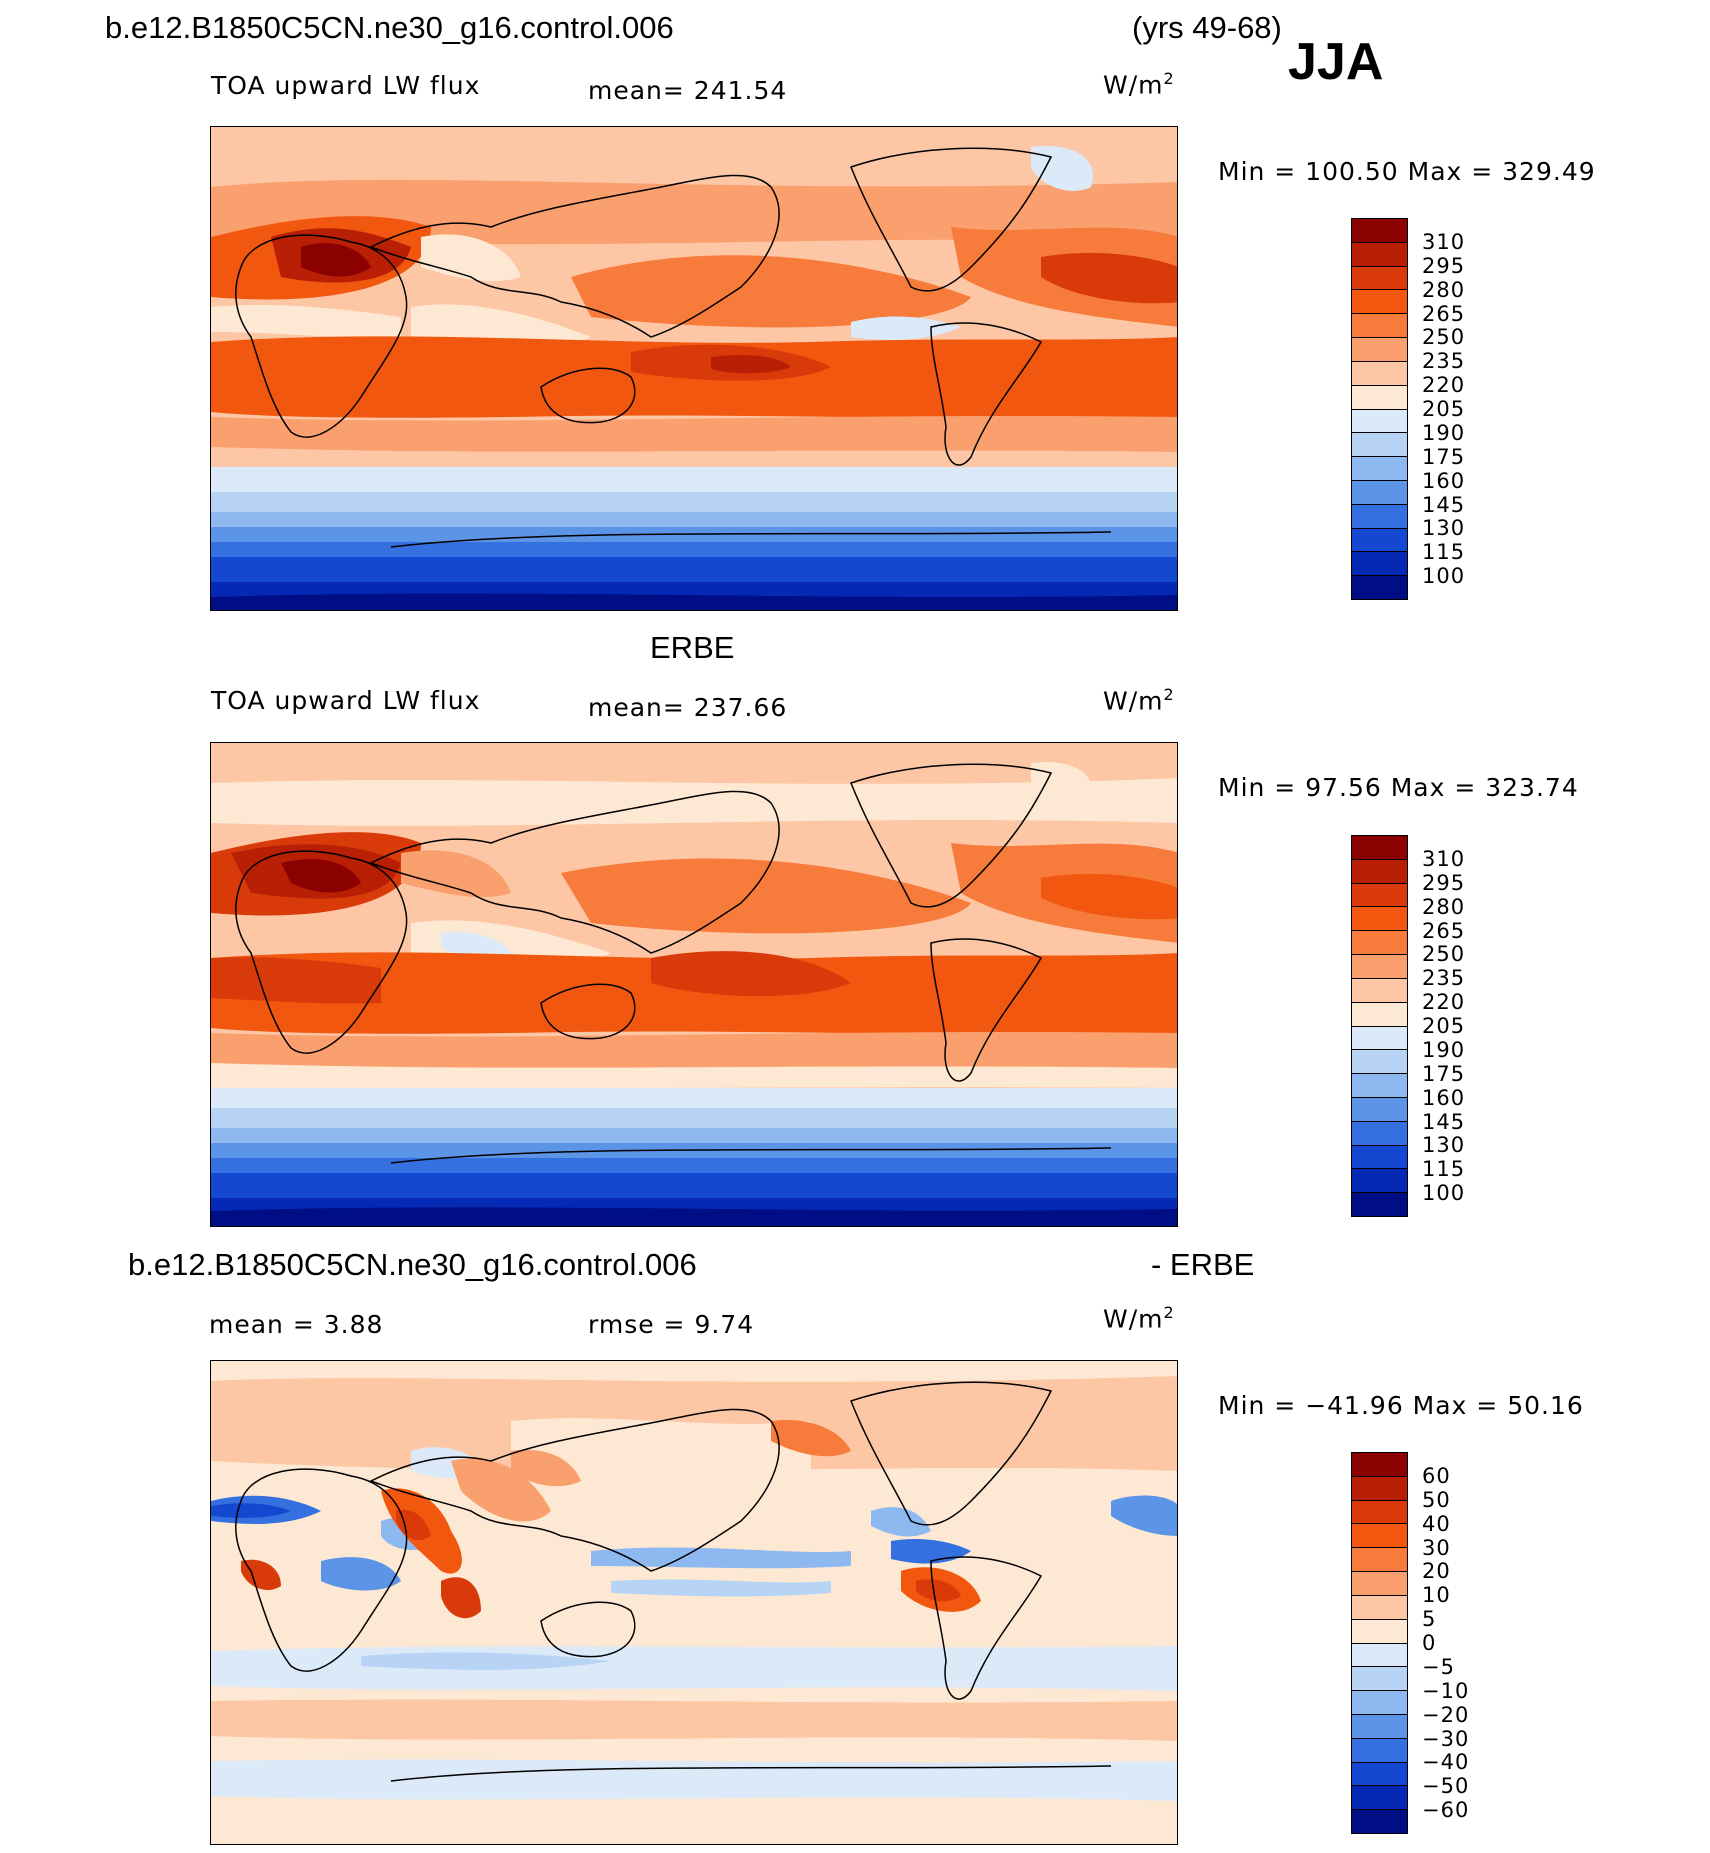 Image resolution: width=1710 pixels, height=1853 pixels. What do you see at coordinates (1436, 1547) in the screenshot?
I see `colorbar-level-label: 30` at bounding box center [1436, 1547].